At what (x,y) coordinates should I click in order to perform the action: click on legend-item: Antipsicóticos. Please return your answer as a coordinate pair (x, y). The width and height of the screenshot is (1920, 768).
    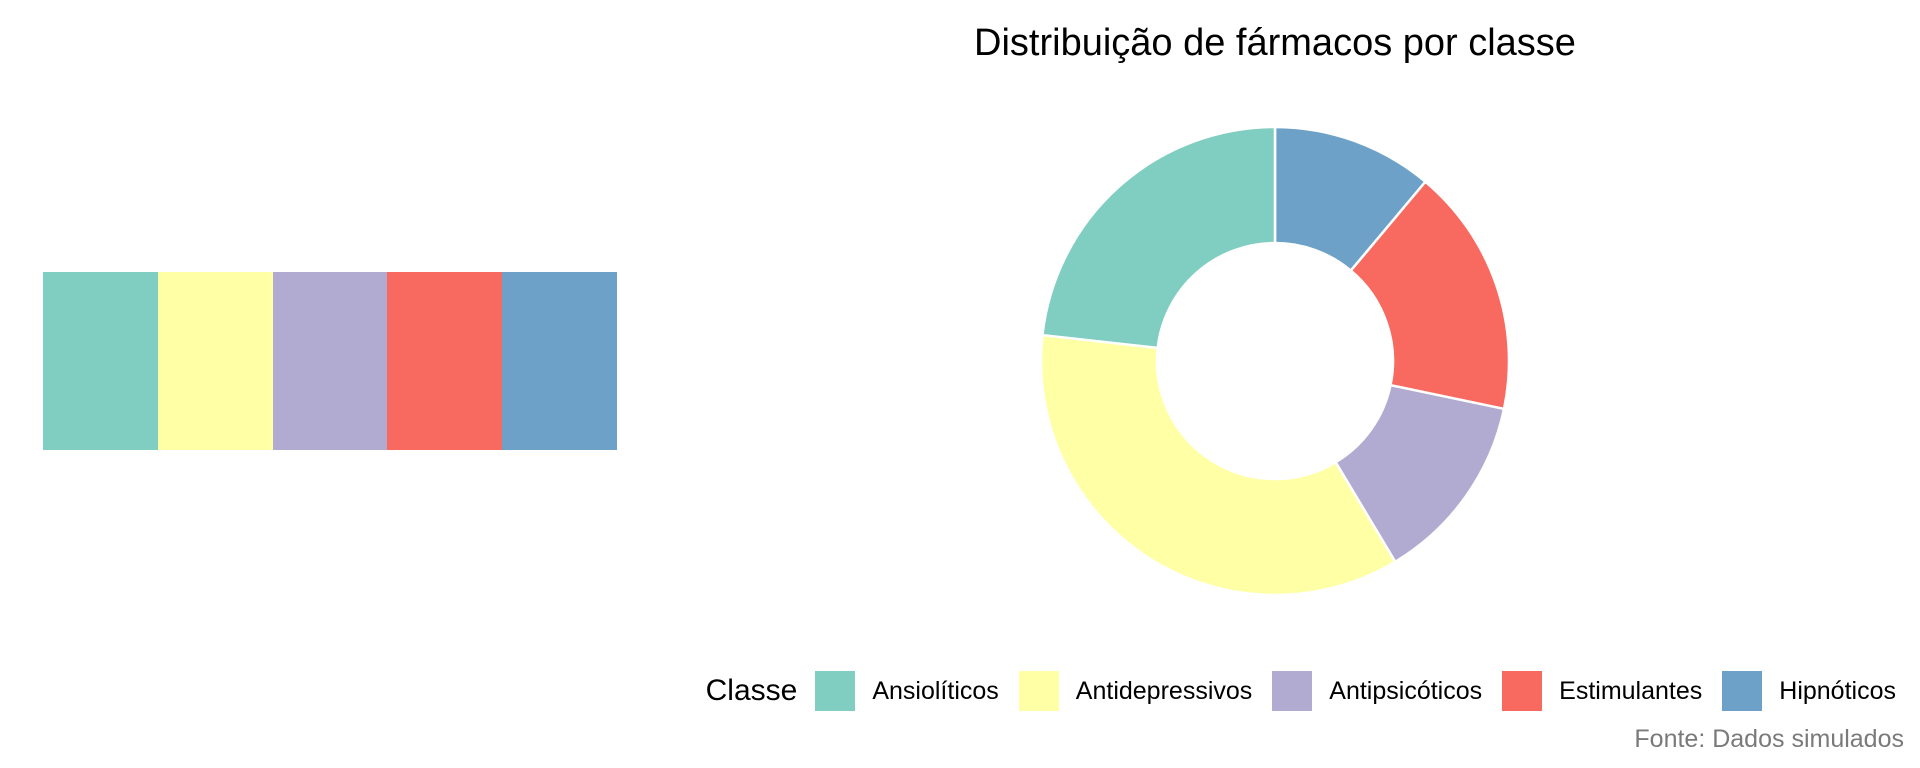
    Looking at the image, I should click on (1377, 691).